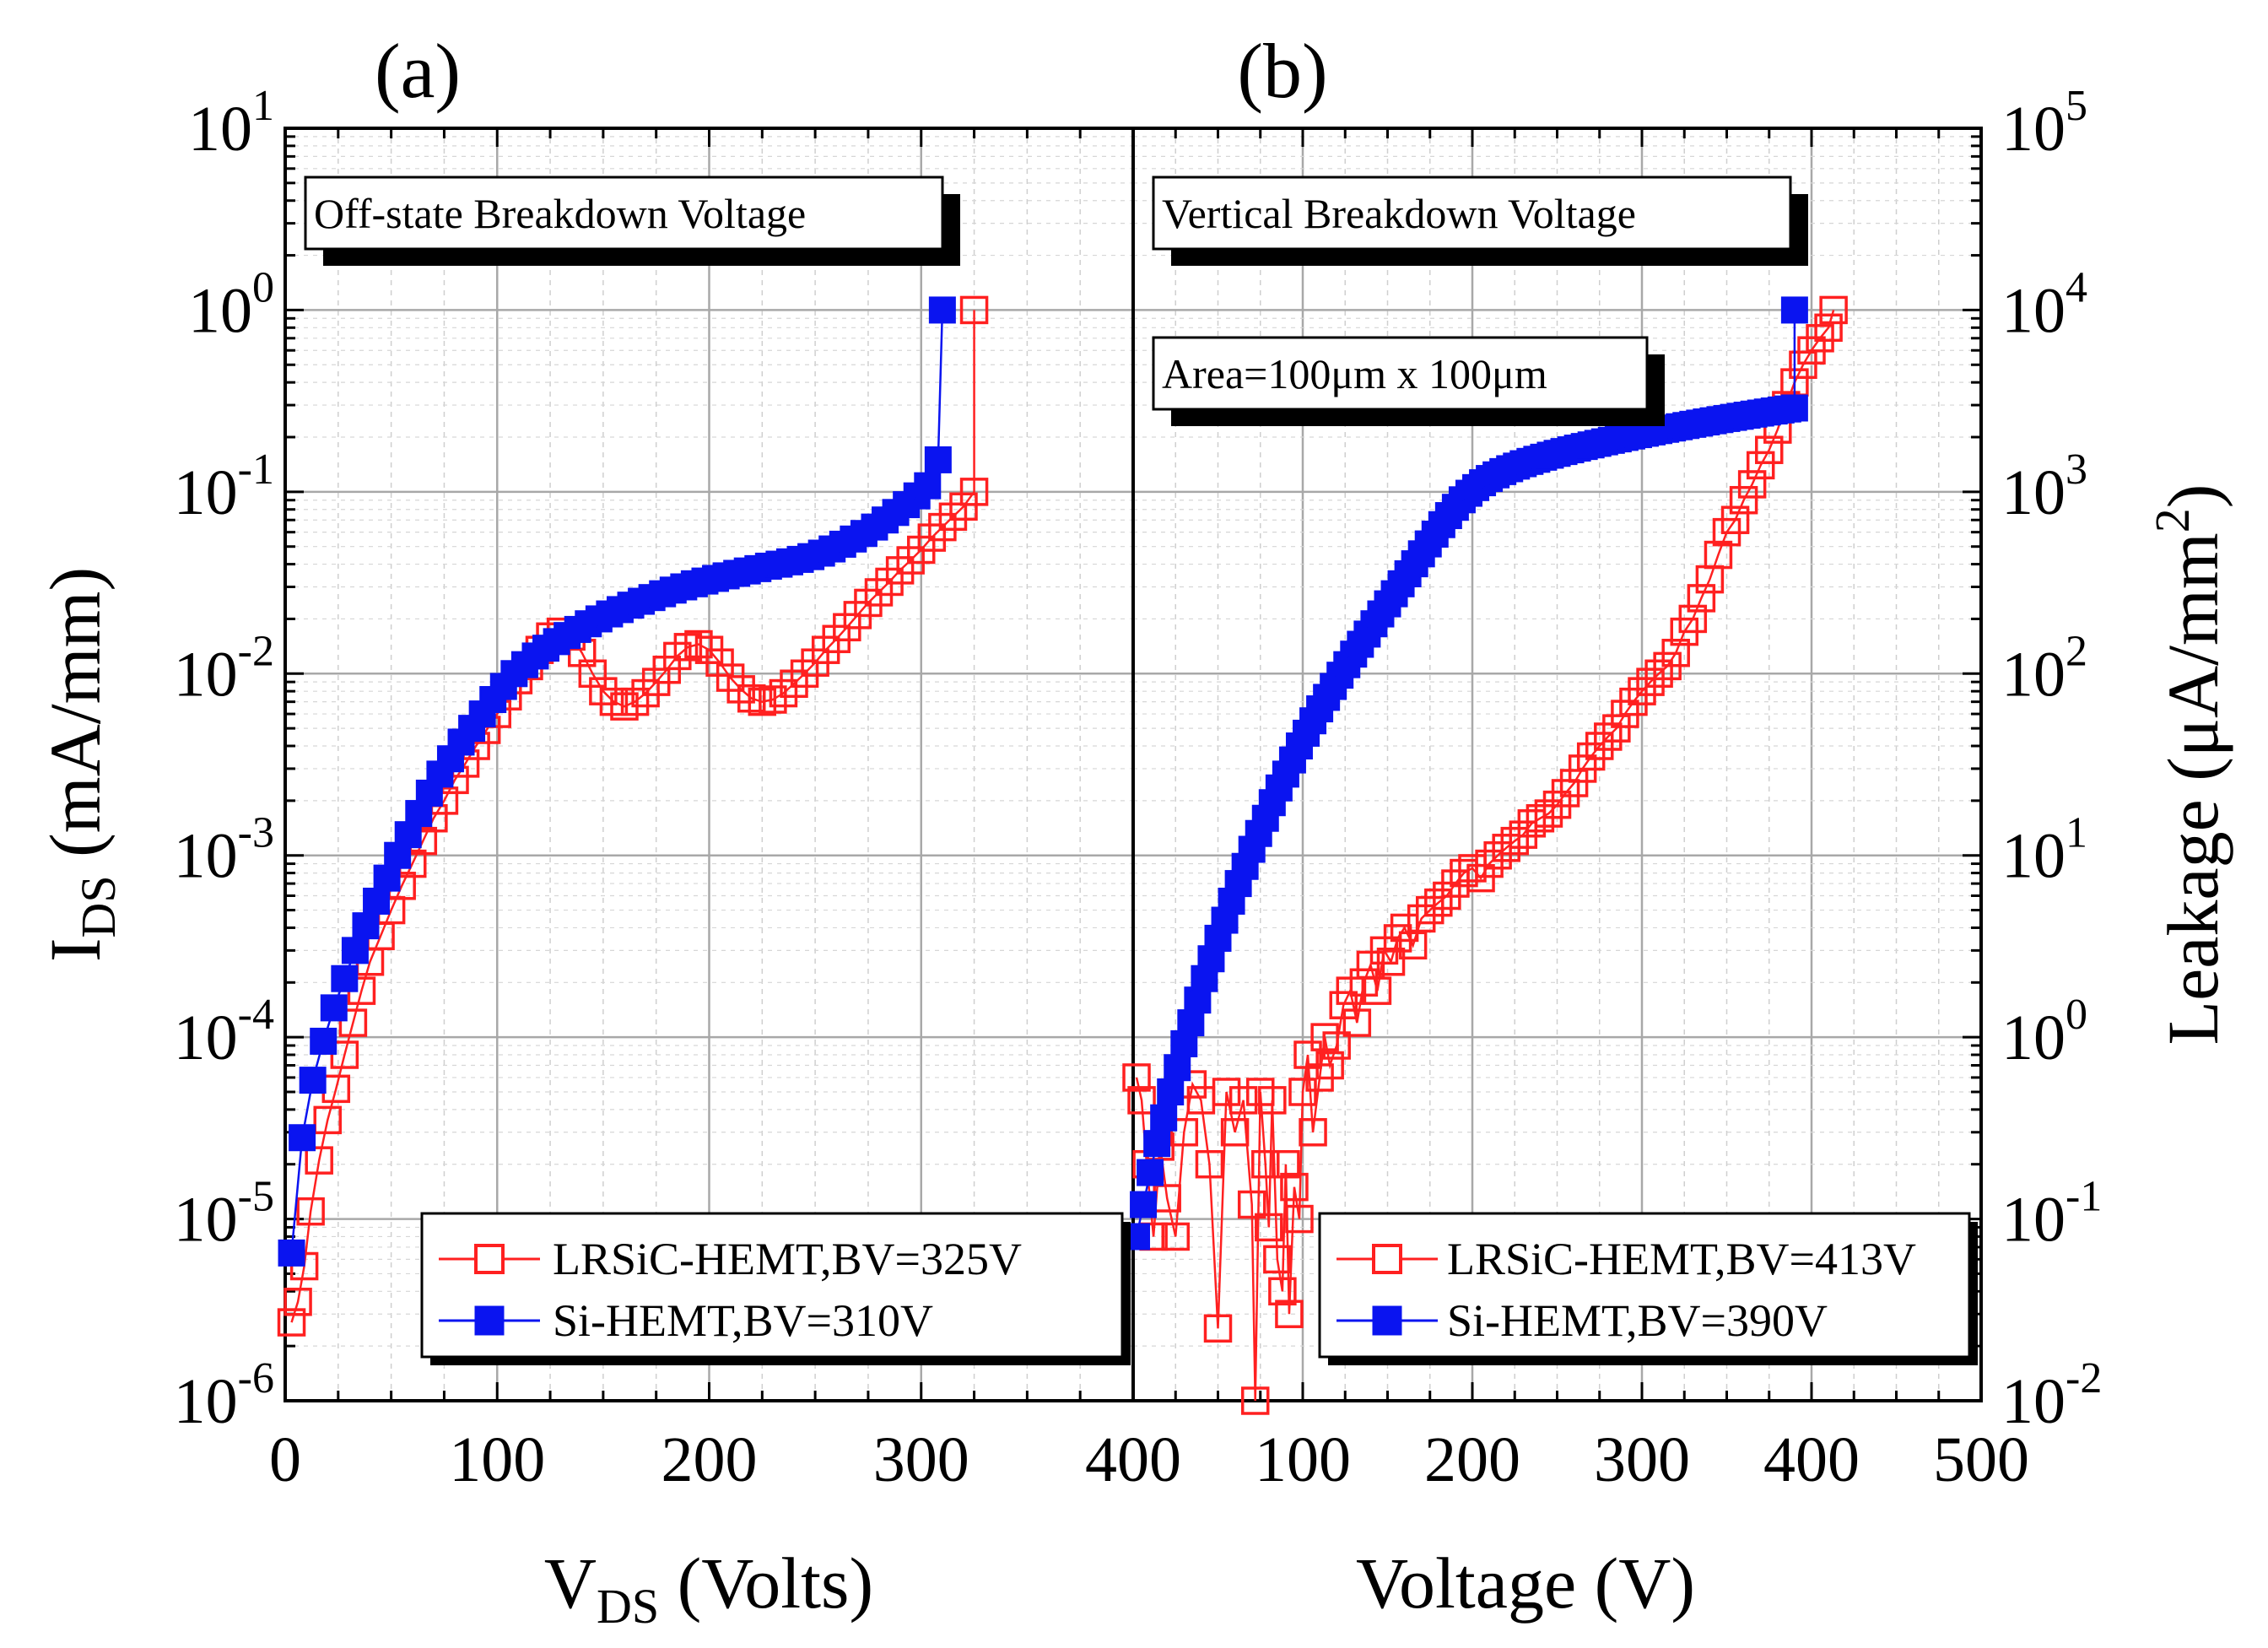 This screenshot has width=2268, height=1648. What do you see at coordinates (775, 1288) in the screenshot?
I see `panel-a-legend: LRSiC-HEMT,BV=325V Si-HEMT,BV=310V` at bounding box center [775, 1288].